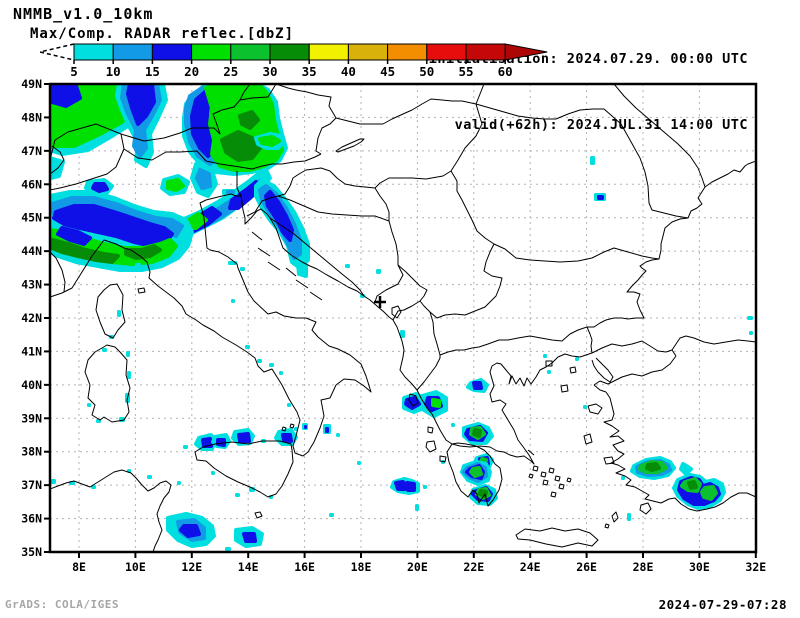 Image resolution: width=800 pixels, height=618 pixels. I want to click on lat-label: 39N, so click(31, 418).